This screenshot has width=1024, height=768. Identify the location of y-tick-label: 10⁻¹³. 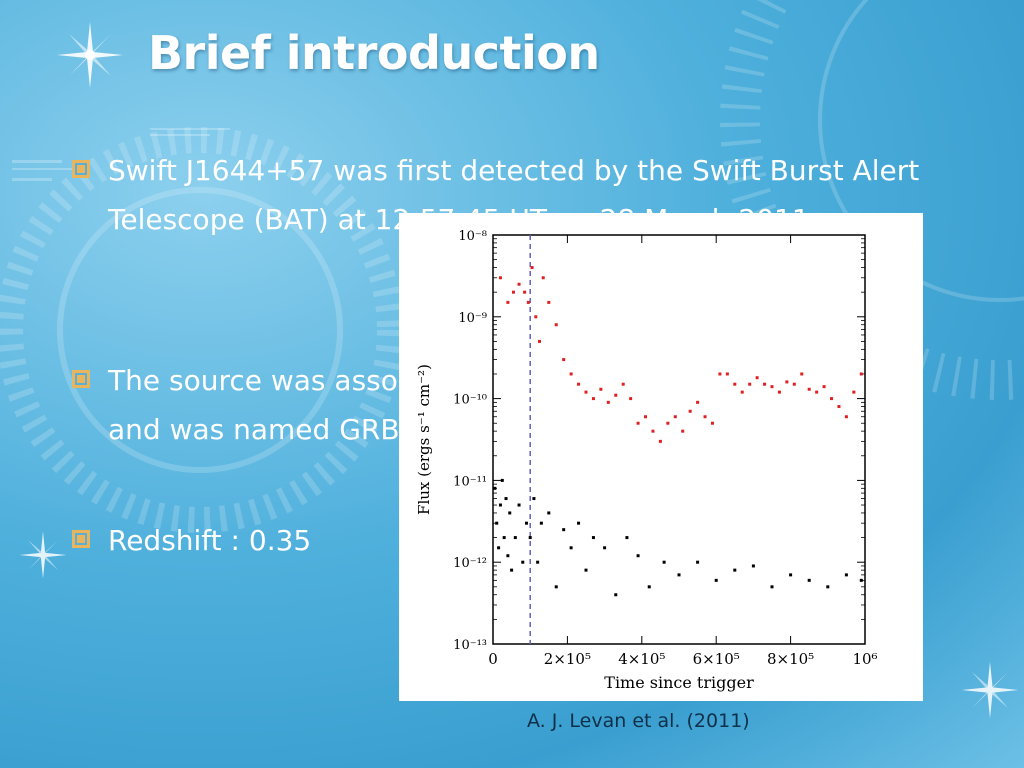
(470, 645).